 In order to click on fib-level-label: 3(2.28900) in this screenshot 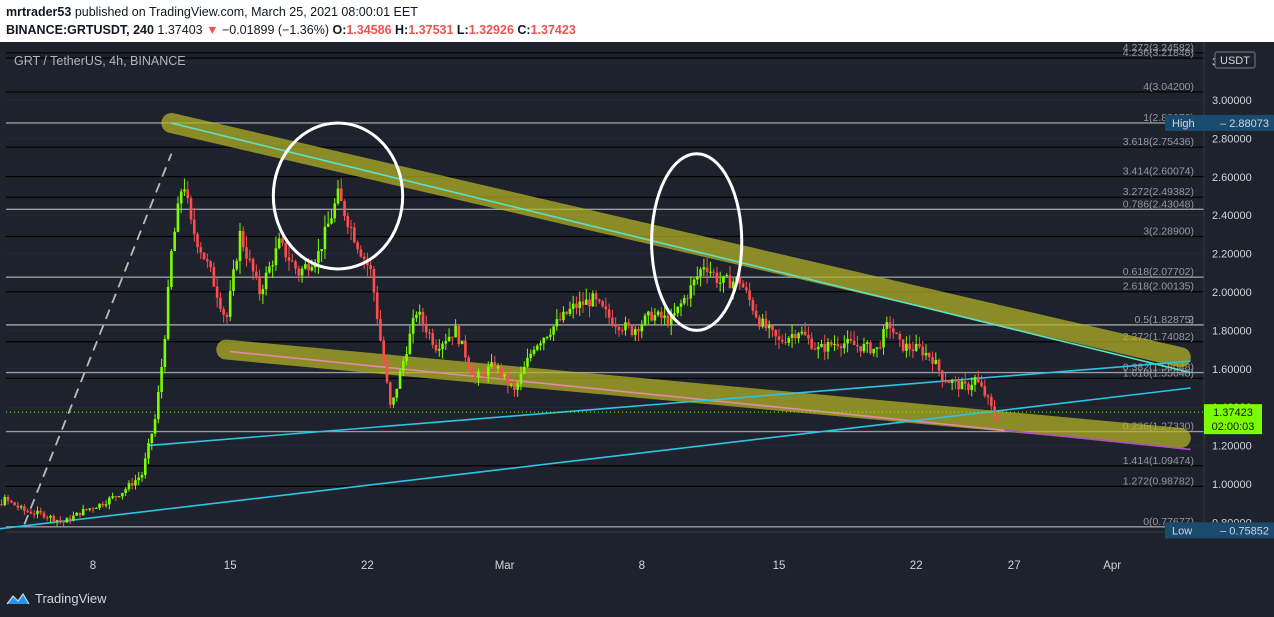, I will do `click(1168, 232)`.